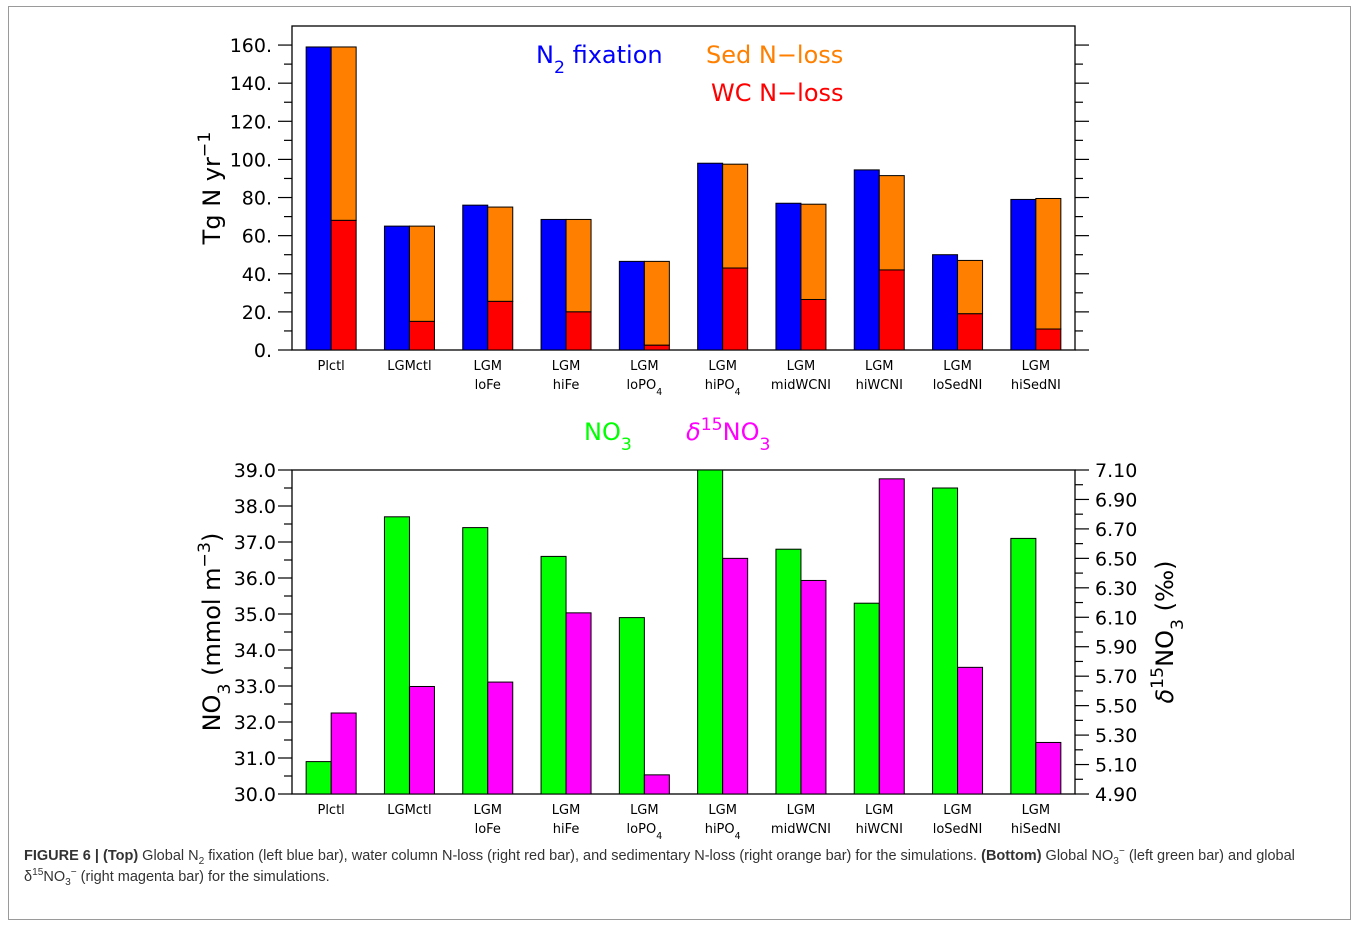  I want to click on caption-top-label: (Top), so click(121, 856).